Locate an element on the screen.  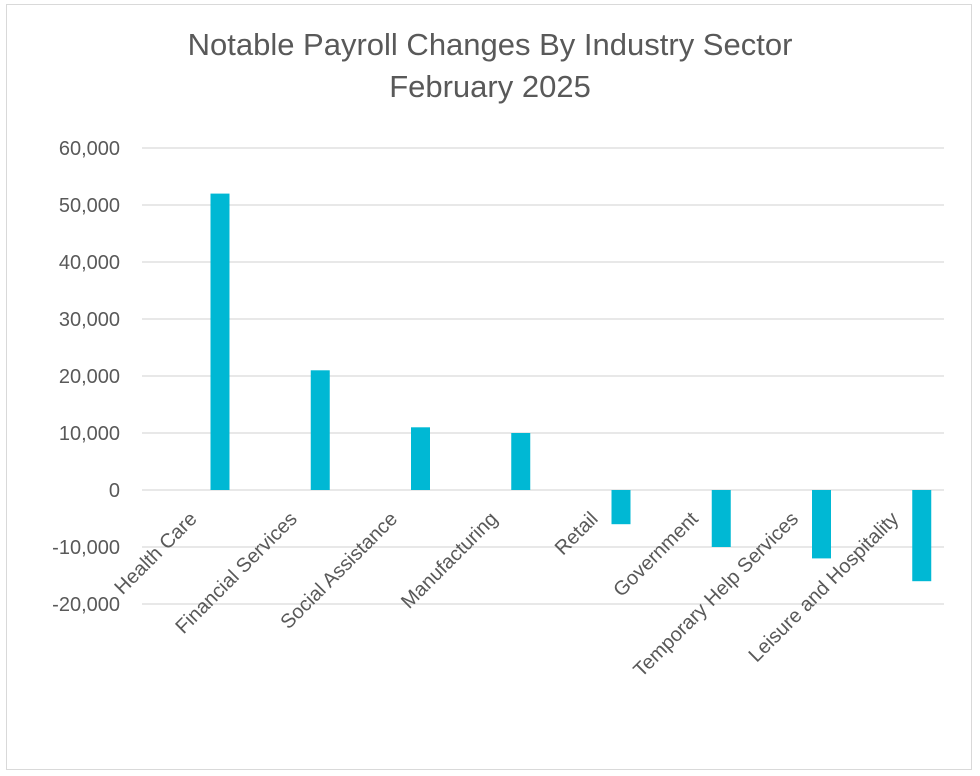
y-tick-label: -10,000 is located at coordinates (86, 548).